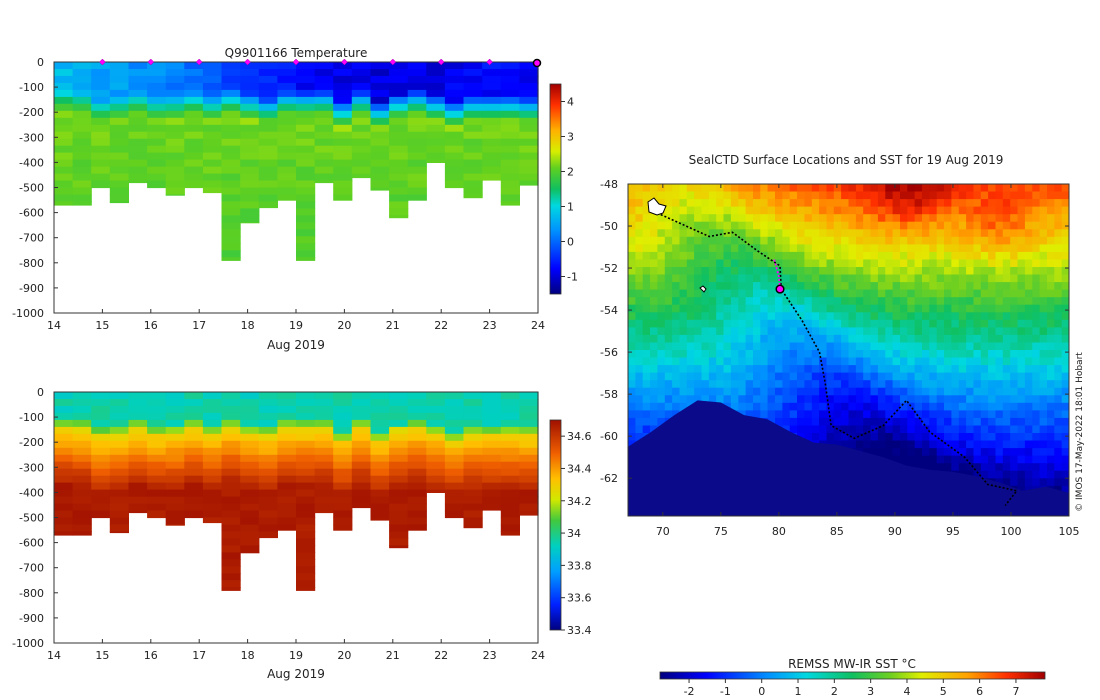 This screenshot has width=1100, height=700. I want to click on y-tick-label: -1000, so click(28, 313).